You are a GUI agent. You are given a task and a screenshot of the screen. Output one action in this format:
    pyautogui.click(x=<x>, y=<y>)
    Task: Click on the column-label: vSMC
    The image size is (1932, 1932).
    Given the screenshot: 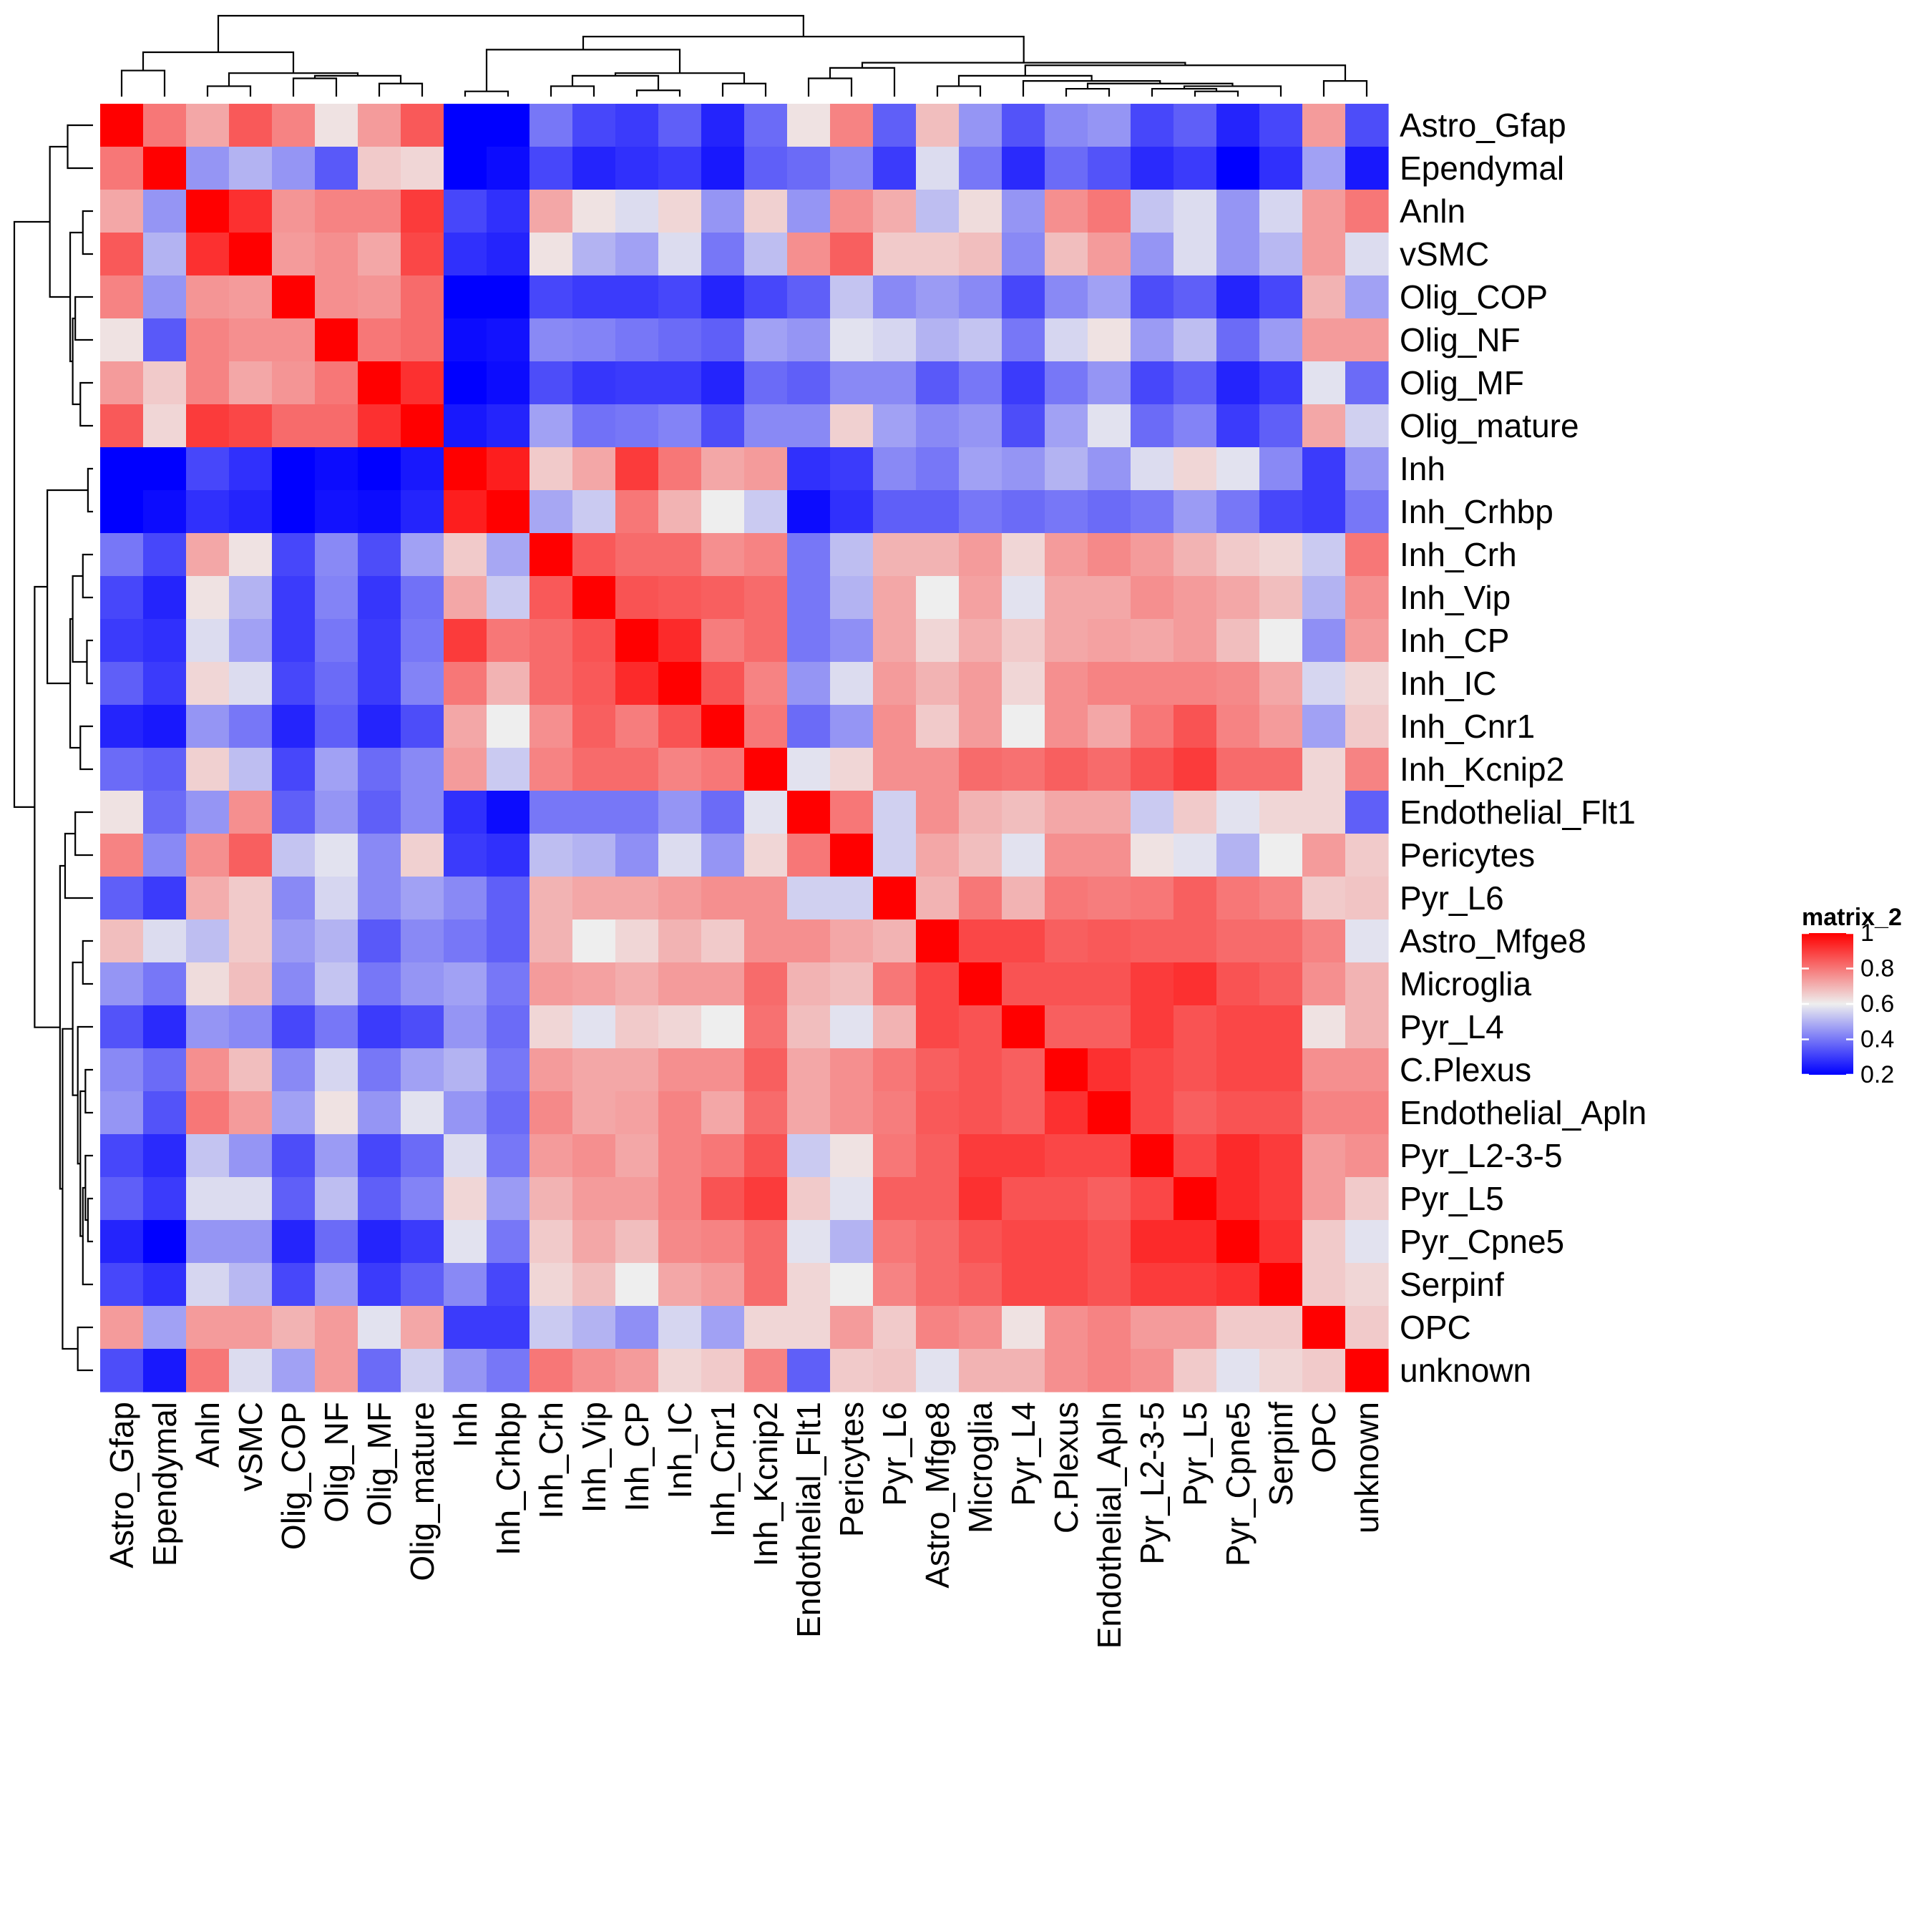 What is the action you would take?
    pyautogui.click(x=250, y=1446)
    